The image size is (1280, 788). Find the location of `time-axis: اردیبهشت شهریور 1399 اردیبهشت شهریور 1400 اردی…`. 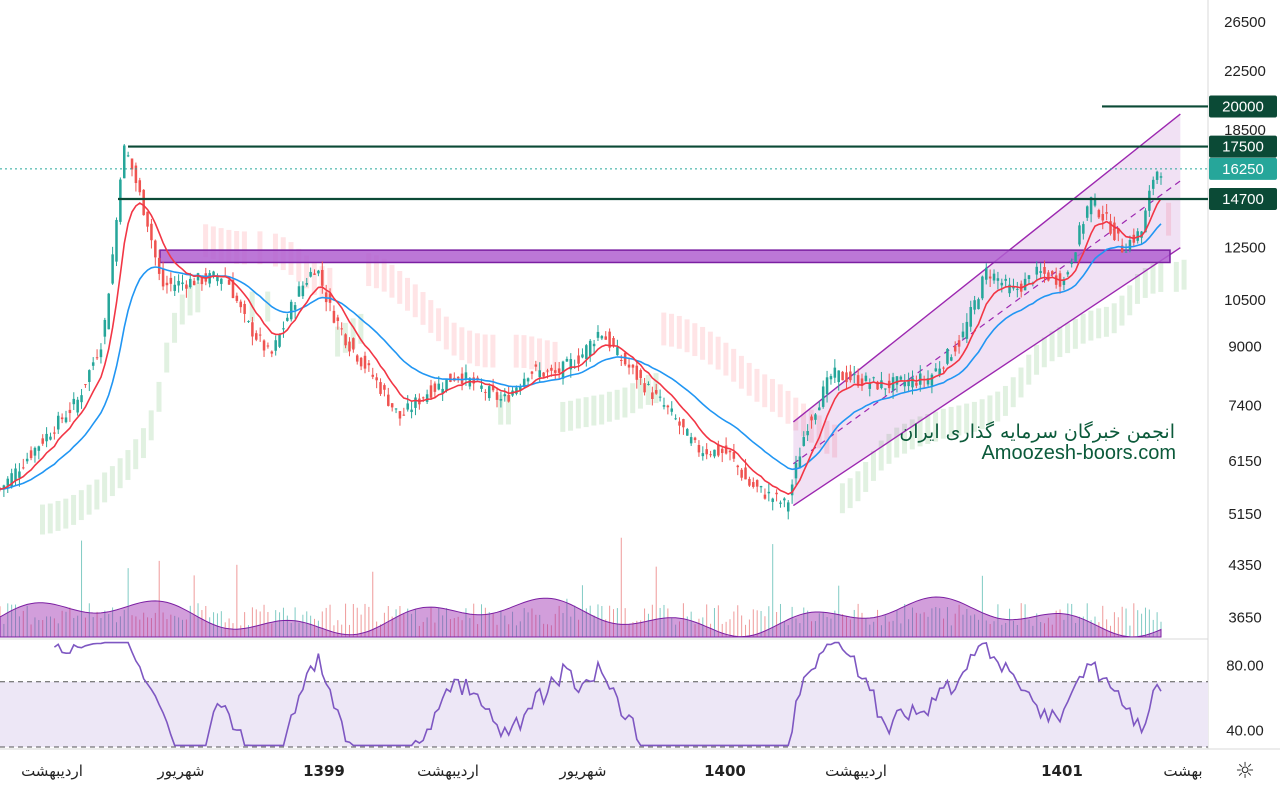

time-axis: اردیبهشت شهریور 1399 اردیبهشت شهریور 1400 اردی… is located at coordinates (612, 771).